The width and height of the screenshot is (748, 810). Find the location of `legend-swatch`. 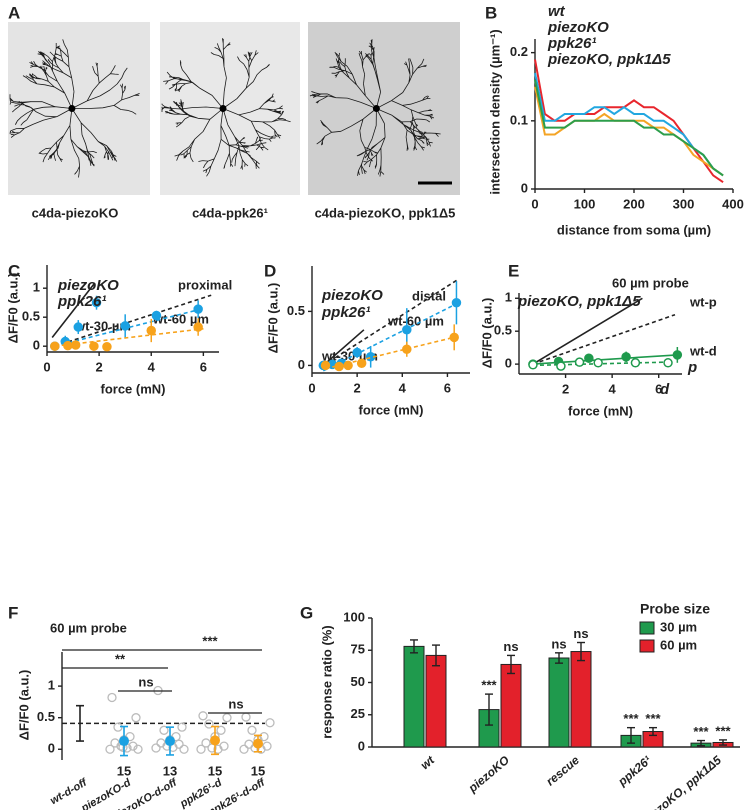

legend-swatch is located at coordinates (647, 646).